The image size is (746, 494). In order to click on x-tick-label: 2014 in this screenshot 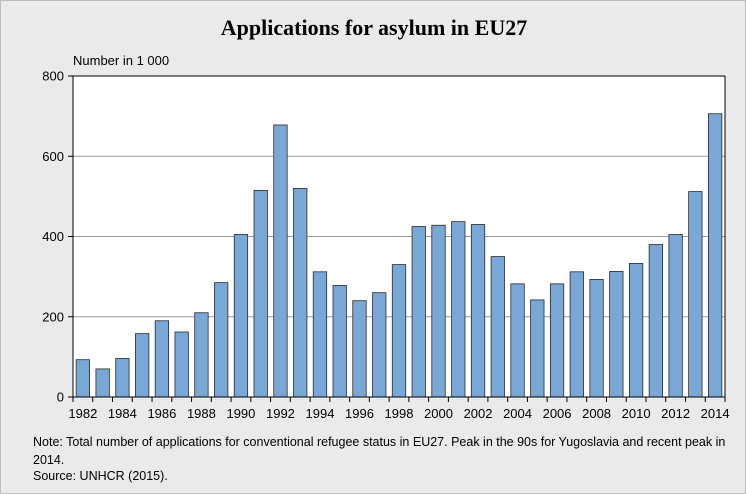, I will do `click(715, 413)`.